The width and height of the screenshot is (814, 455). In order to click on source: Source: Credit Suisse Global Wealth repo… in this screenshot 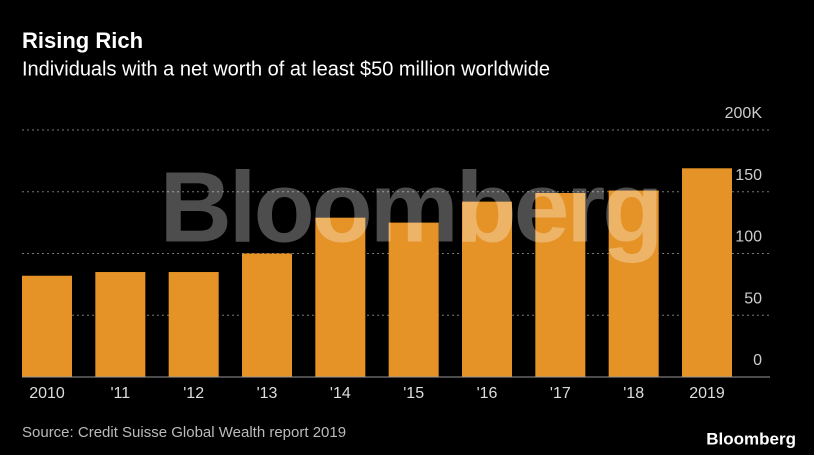, I will do `click(184, 432)`.